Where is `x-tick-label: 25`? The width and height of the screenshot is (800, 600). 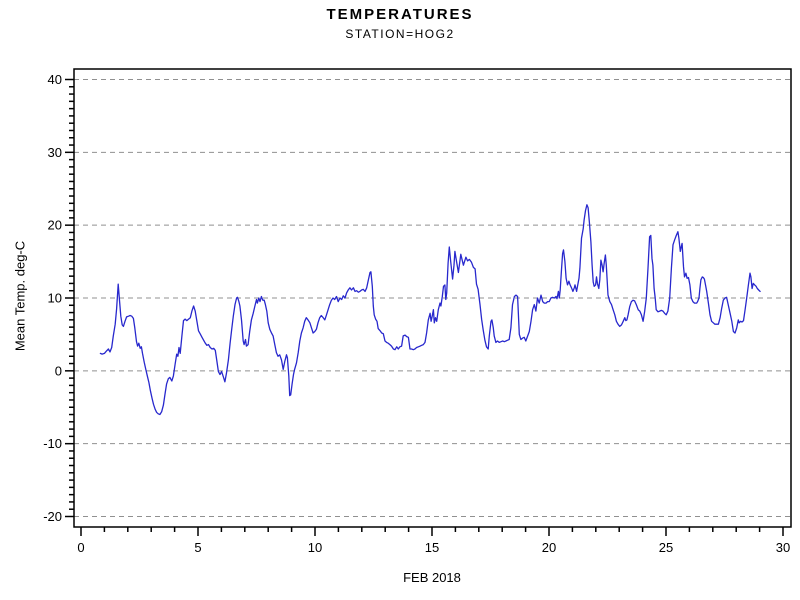
x-tick-label: 25 is located at coordinates (666, 547).